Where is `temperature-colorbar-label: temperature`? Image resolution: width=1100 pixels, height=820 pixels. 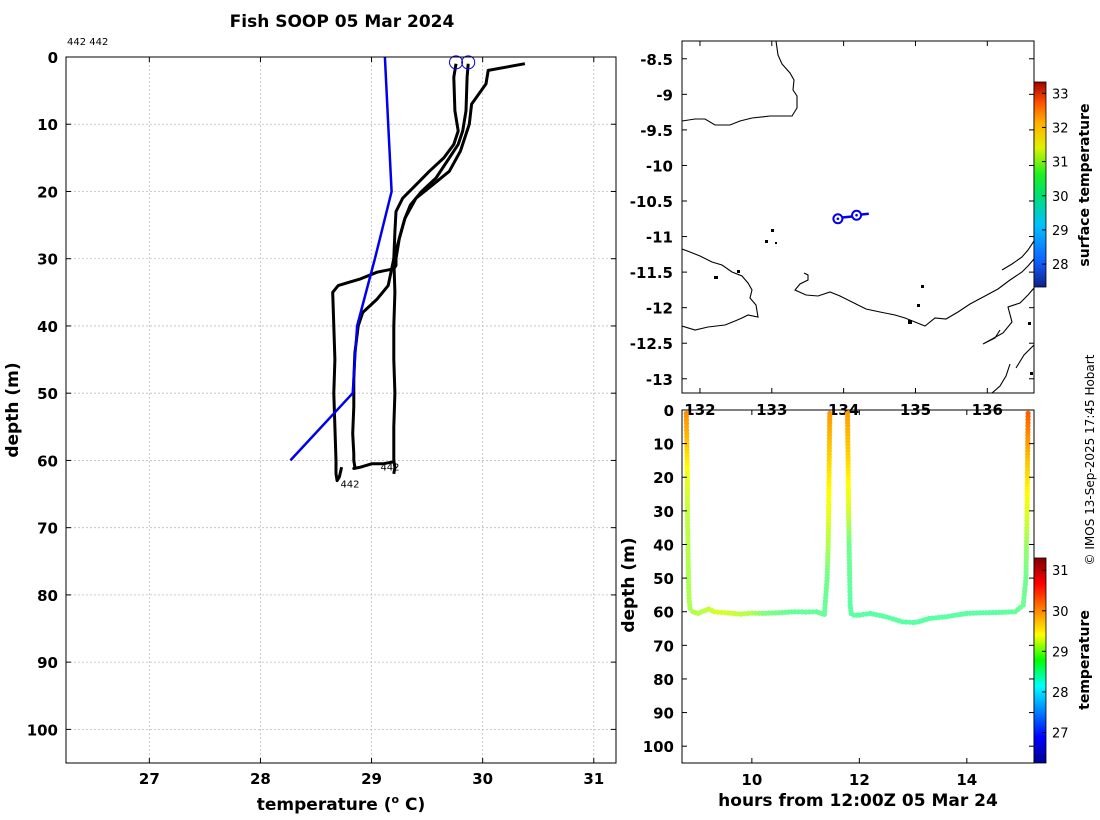
temperature-colorbar-label: temperature is located at coordinates (1085, 660).